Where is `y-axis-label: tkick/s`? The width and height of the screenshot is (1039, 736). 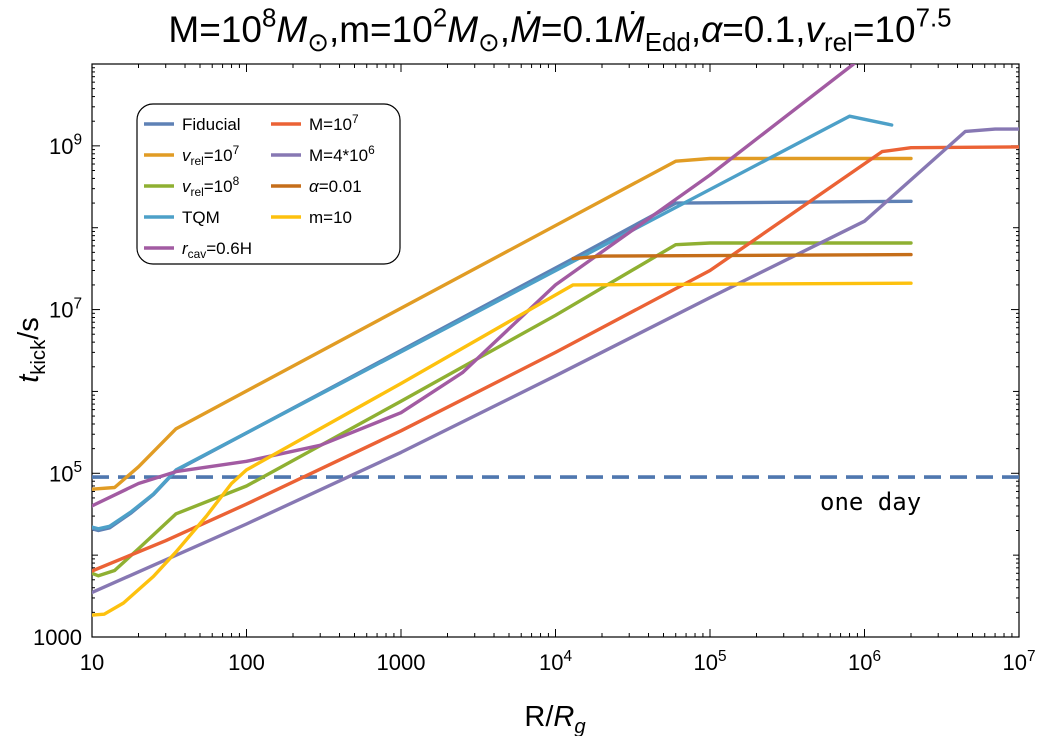
y-axis-label: tkick/s is located at coordinates (31, 350).